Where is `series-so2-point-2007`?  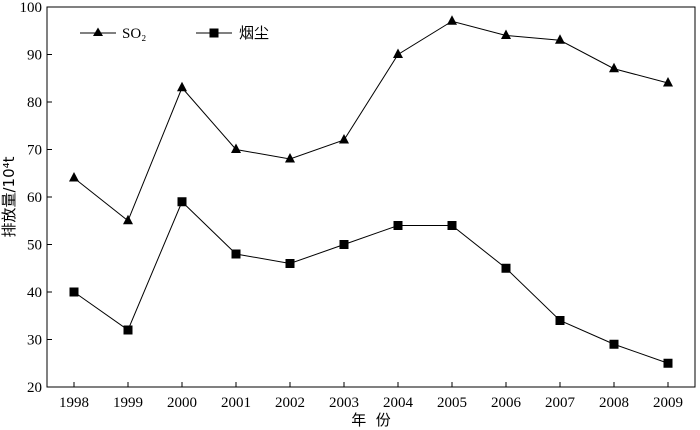 series-so2-point-2007 is located at coordinates (560, 39).